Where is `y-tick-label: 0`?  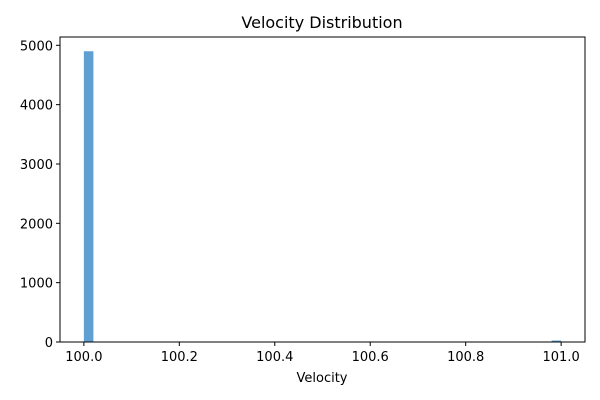
y-tick-label: 0 is located at coordinates (49, 343).